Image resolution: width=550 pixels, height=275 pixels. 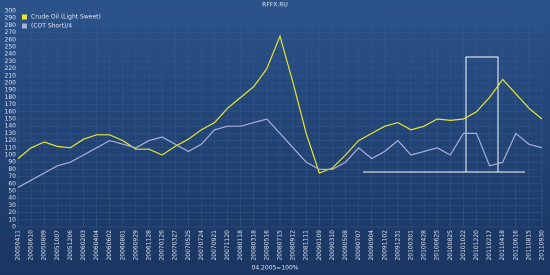 What do you see at coordinates (275, 5) in the screenshot?
I see `chart-title: RFFX.RU` at bounding box center [275, 5].